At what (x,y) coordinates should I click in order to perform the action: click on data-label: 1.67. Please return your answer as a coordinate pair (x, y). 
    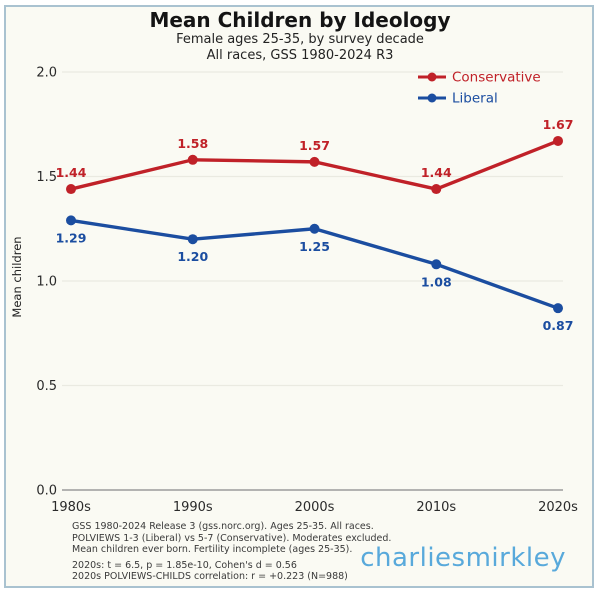
    Looking at the image, I should click on (558, 124).